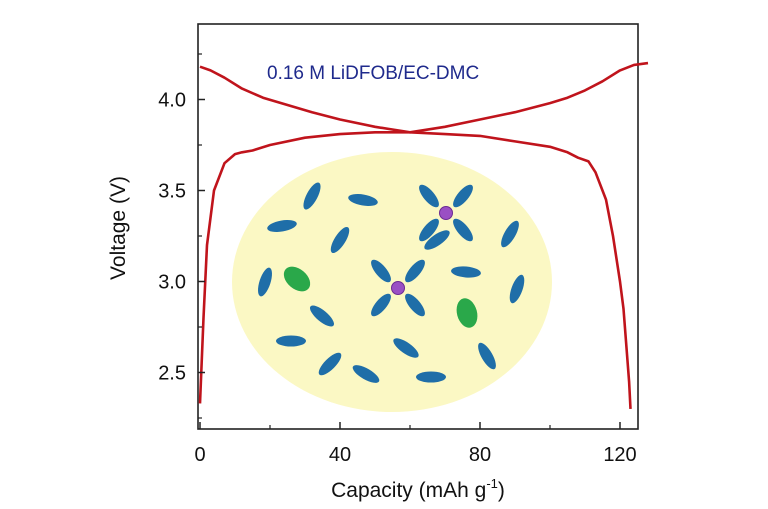  Describe the element at coordinates (501, 490) in the screenshot. I see `x-axis-title-suffix: )` at that location.